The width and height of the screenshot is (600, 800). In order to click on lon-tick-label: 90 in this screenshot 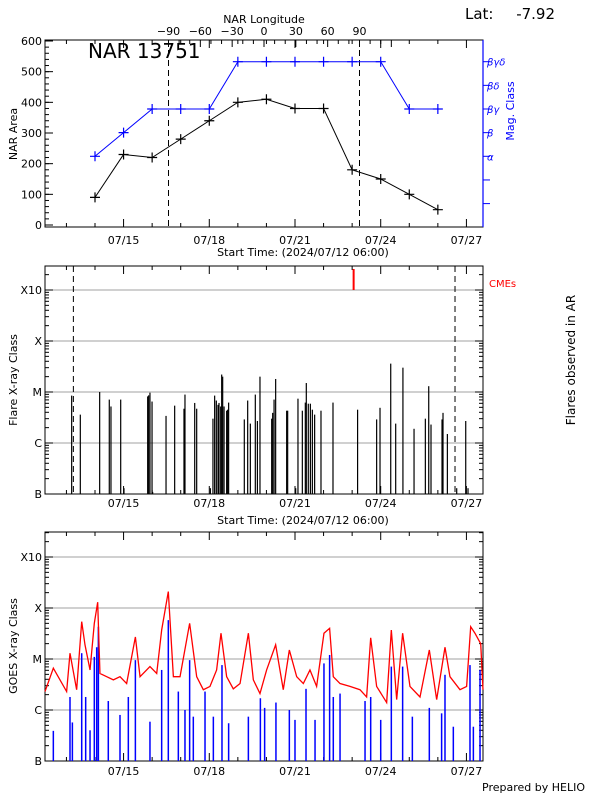, I will do `click(360, 31)`.